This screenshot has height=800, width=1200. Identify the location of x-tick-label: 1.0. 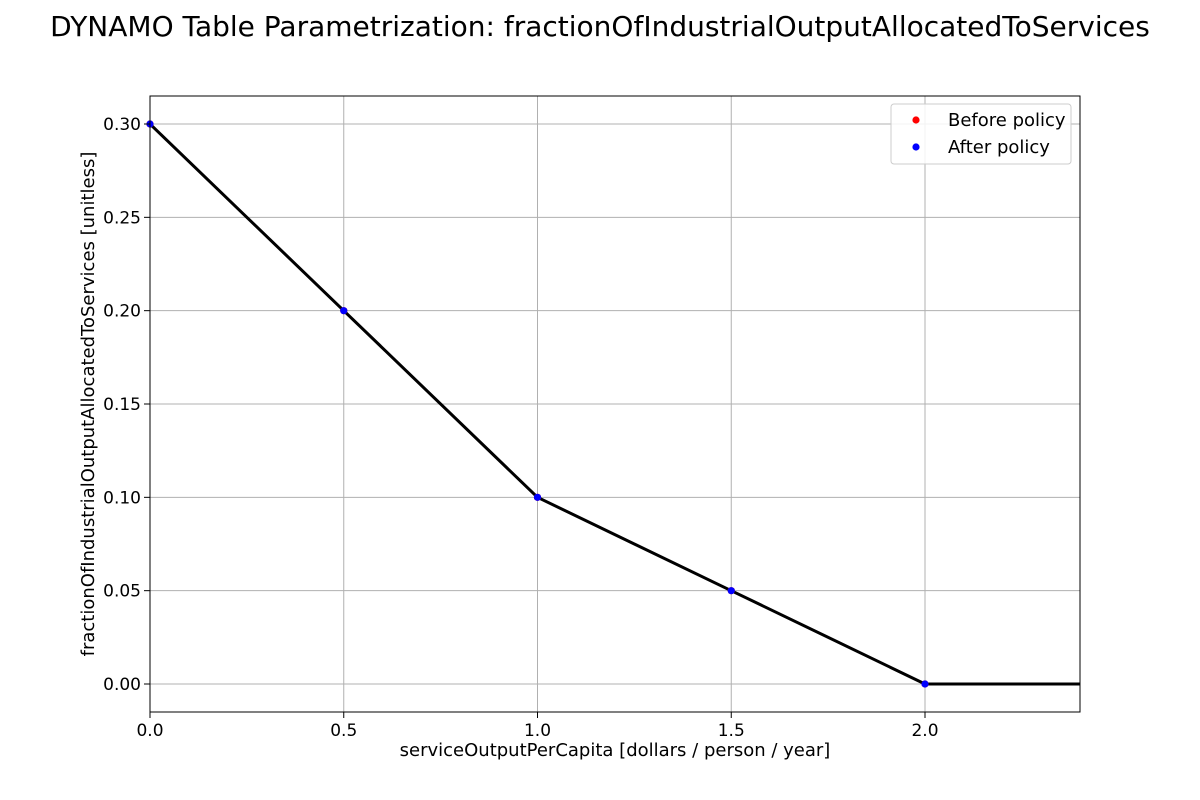
(537, 731).